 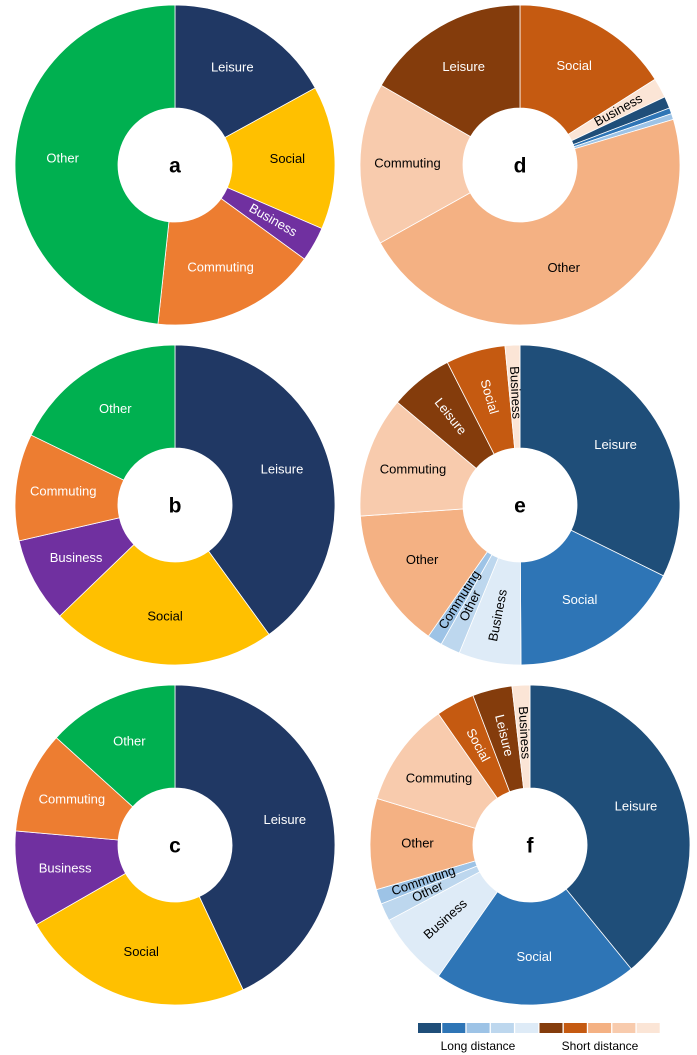 I want to click on panel-letter: d, so click(x=520, y=166).